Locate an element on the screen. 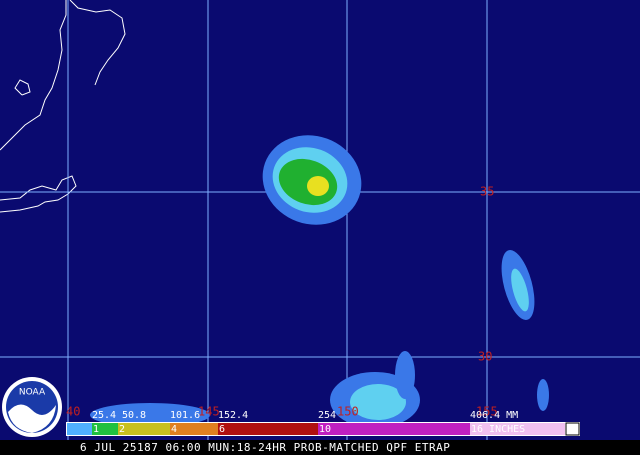 The width and height of the screenshot is (640, 455). colorbar-inch-label: 10 is located at coordinates (325, 429).